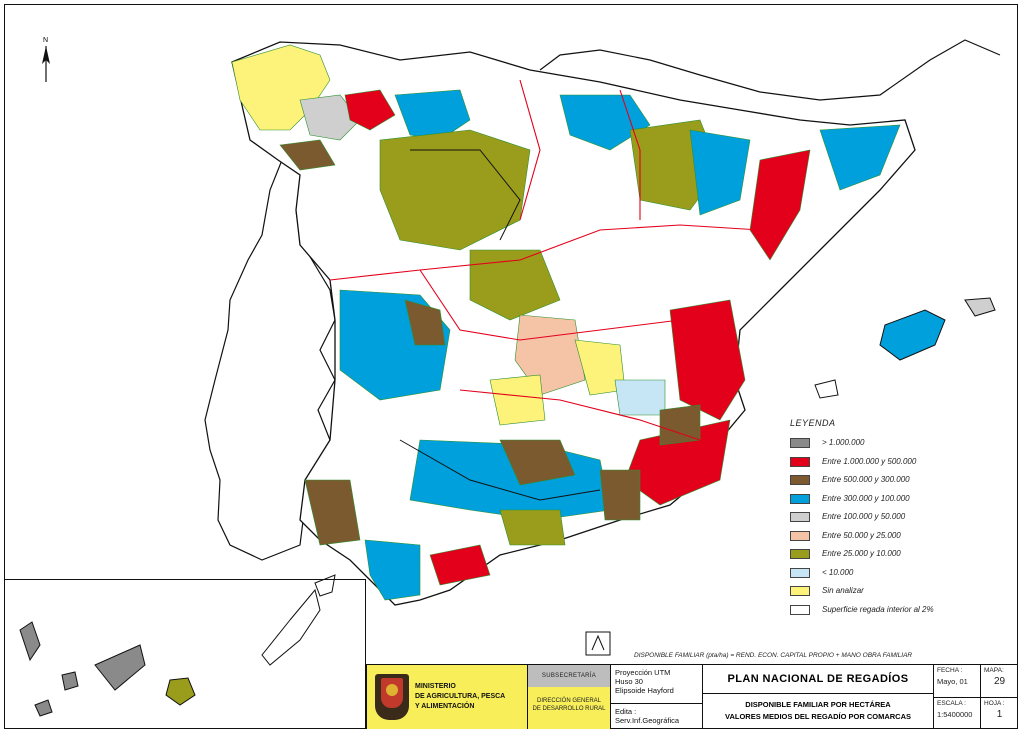  What do you see at coordinates (912, 335) in the screenshot?
I see `mallorca-island` at bounding box center [912, 335].